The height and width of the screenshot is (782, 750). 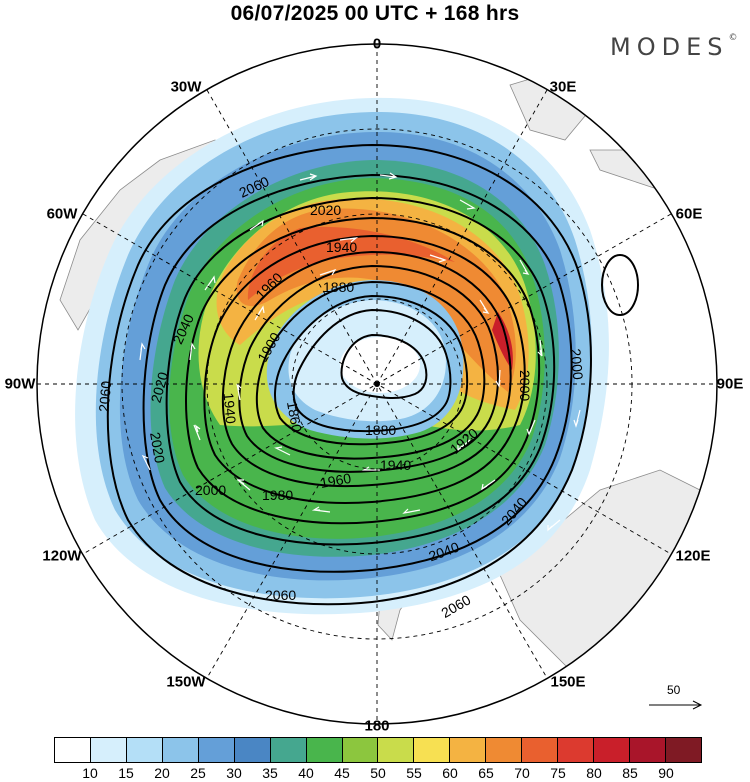 What do you see at coordinates (689, 214) in the screenshot?
I see `lon-label-60e: 60E` at bounding box center [689, 214].